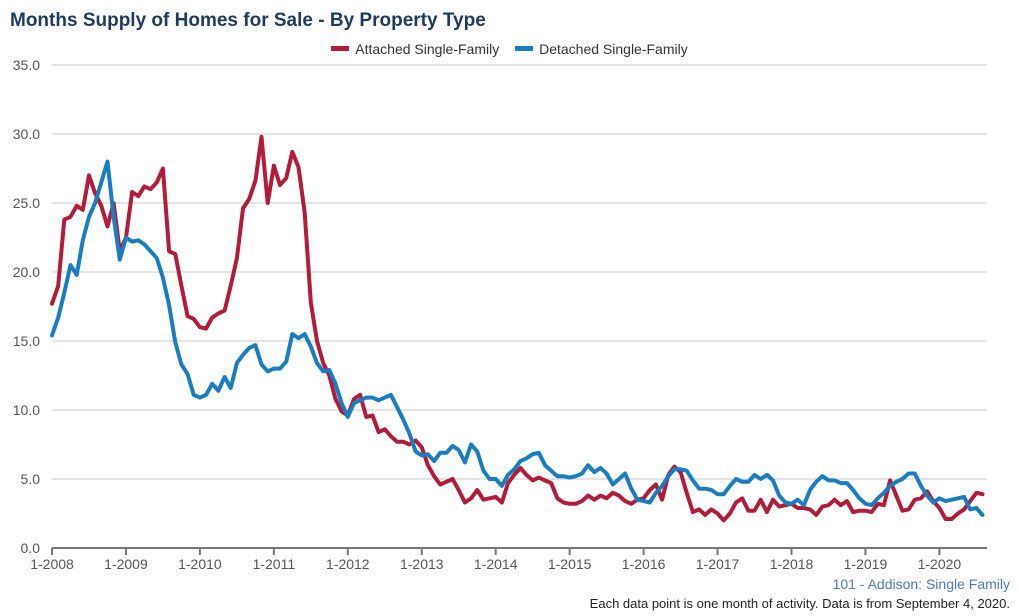 This screenshot has height=616, width=1019. Describe the element at coordinates (26, 341) in the screenshot. I see `y-tick-label: 15.0` at that location.